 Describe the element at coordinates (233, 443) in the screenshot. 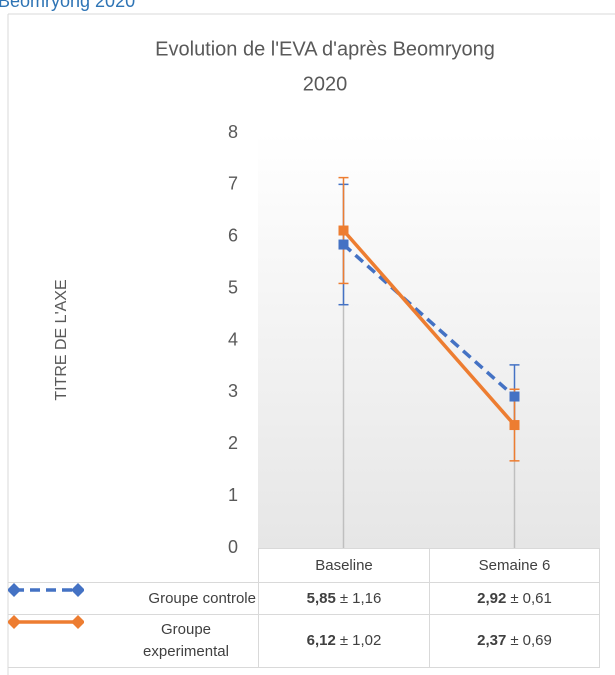

I see `y-tick-label: 2` at that location.